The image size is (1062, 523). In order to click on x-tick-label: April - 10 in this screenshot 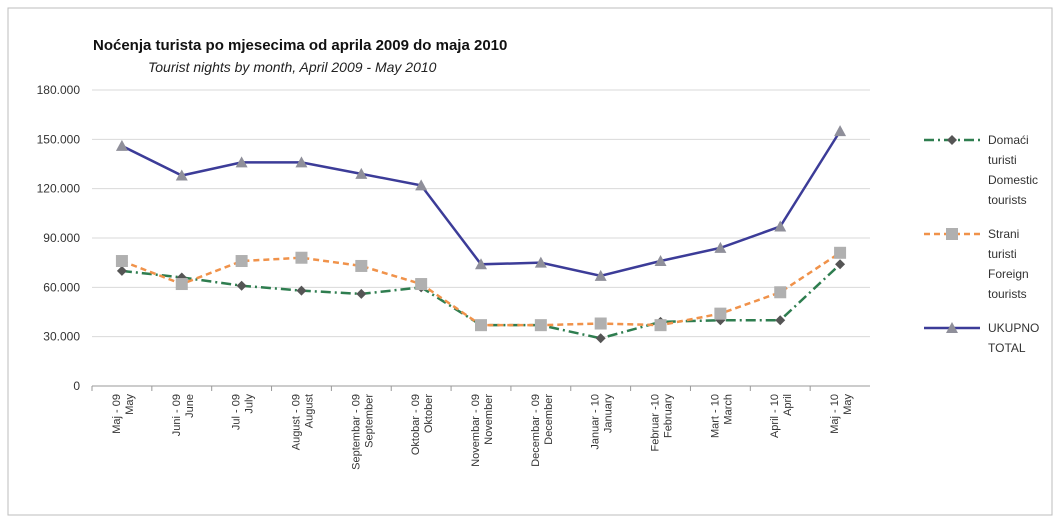, I will do `click(775, 416)`.